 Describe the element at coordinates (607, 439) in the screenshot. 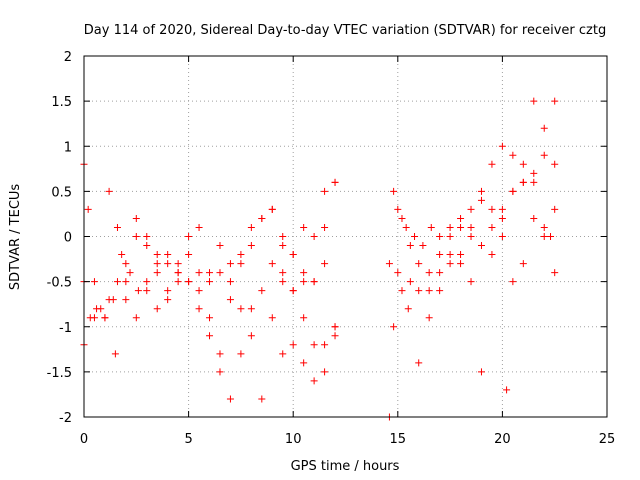

I see `x-tick-label: 25` at that location.